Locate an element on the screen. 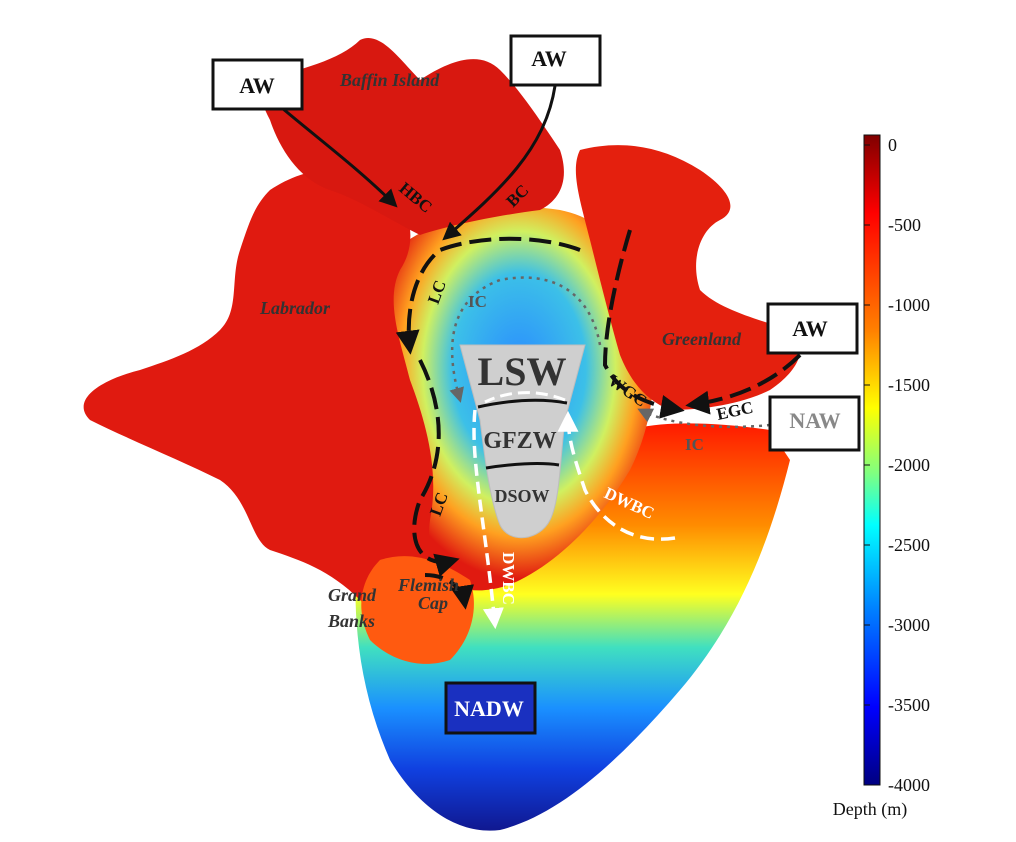 This screenshot has height=842, width=1016. colorbar-tick-label: -4000 is located at coordinates (909, 785).